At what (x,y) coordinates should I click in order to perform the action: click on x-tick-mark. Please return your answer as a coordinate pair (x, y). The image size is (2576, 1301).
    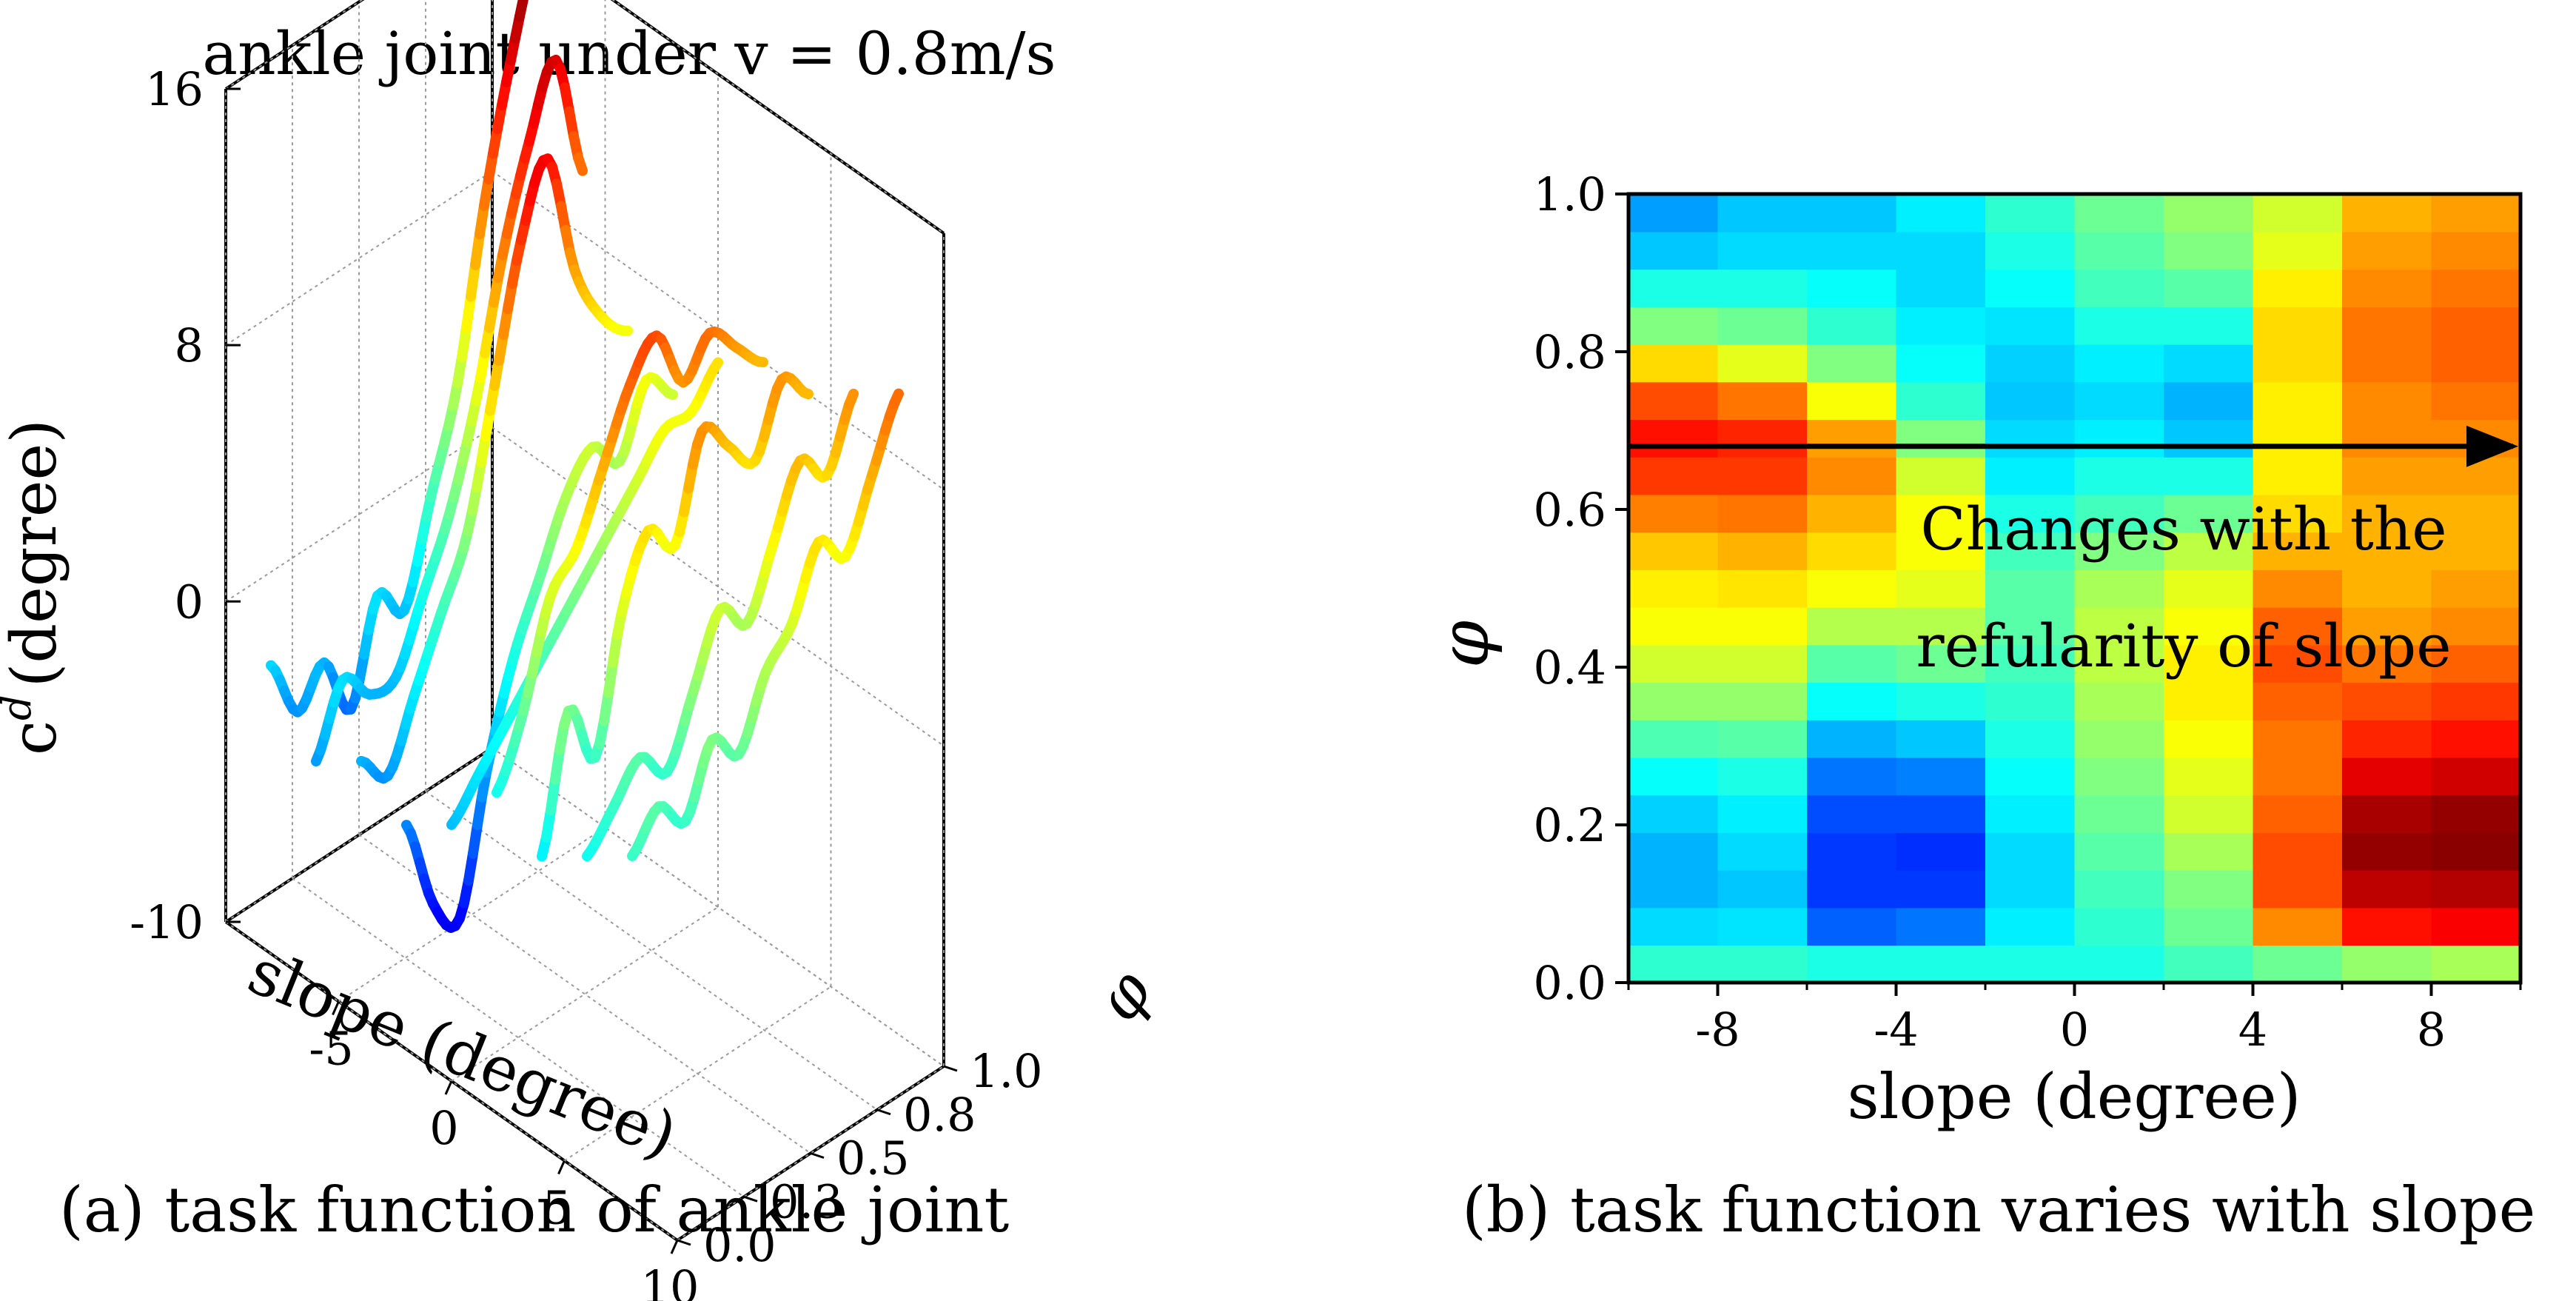
    Looking at the image, I should click on (448, 1087).